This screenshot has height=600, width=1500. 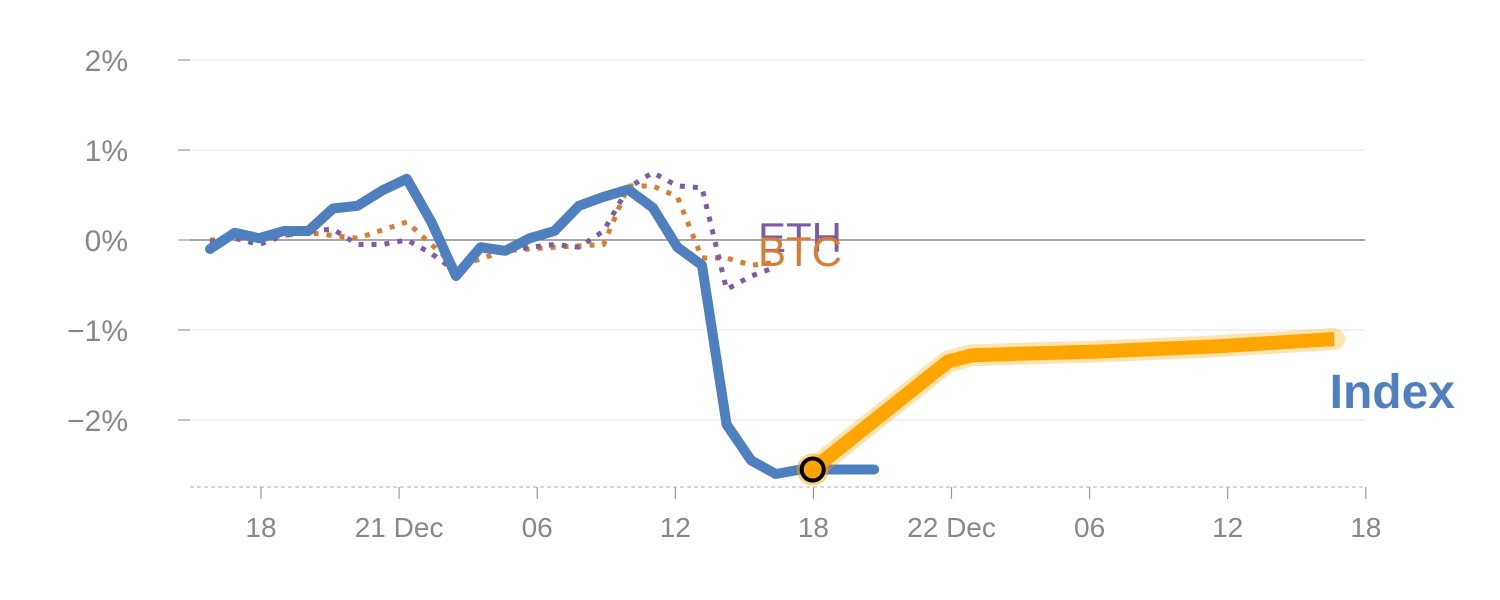 What do you see at coordinates (800, 237) in the screenshot?
I see `series-label-eth: ETH` at bounding box center [800, 237].